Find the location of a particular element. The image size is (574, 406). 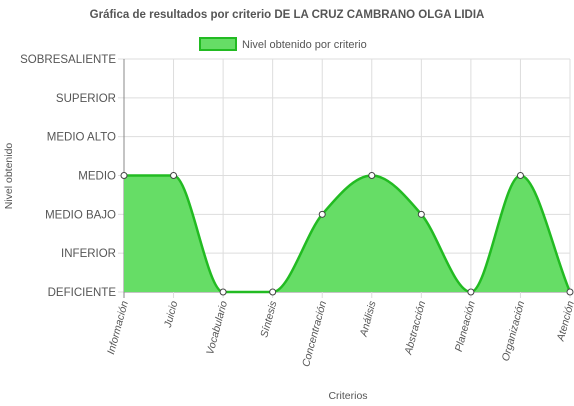

x-tick-label: Síntesis is located at coordinates (268, 319).